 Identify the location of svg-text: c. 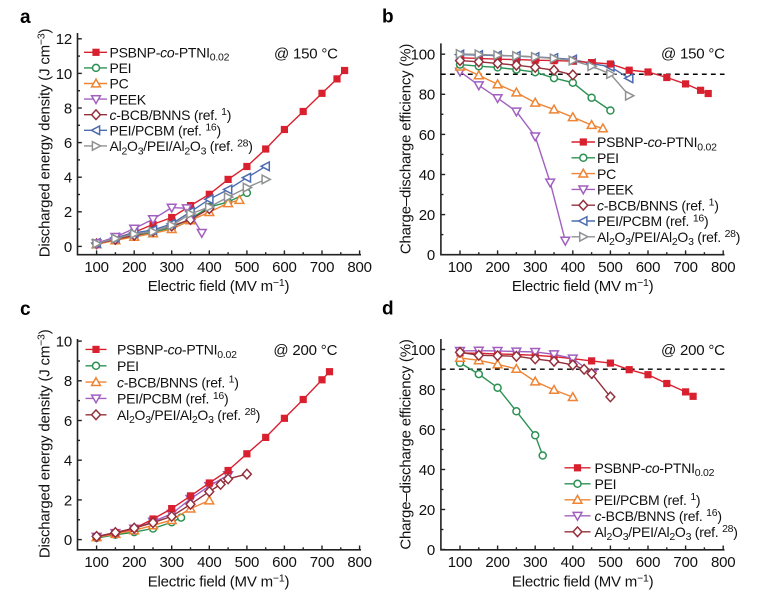
(25, 309).